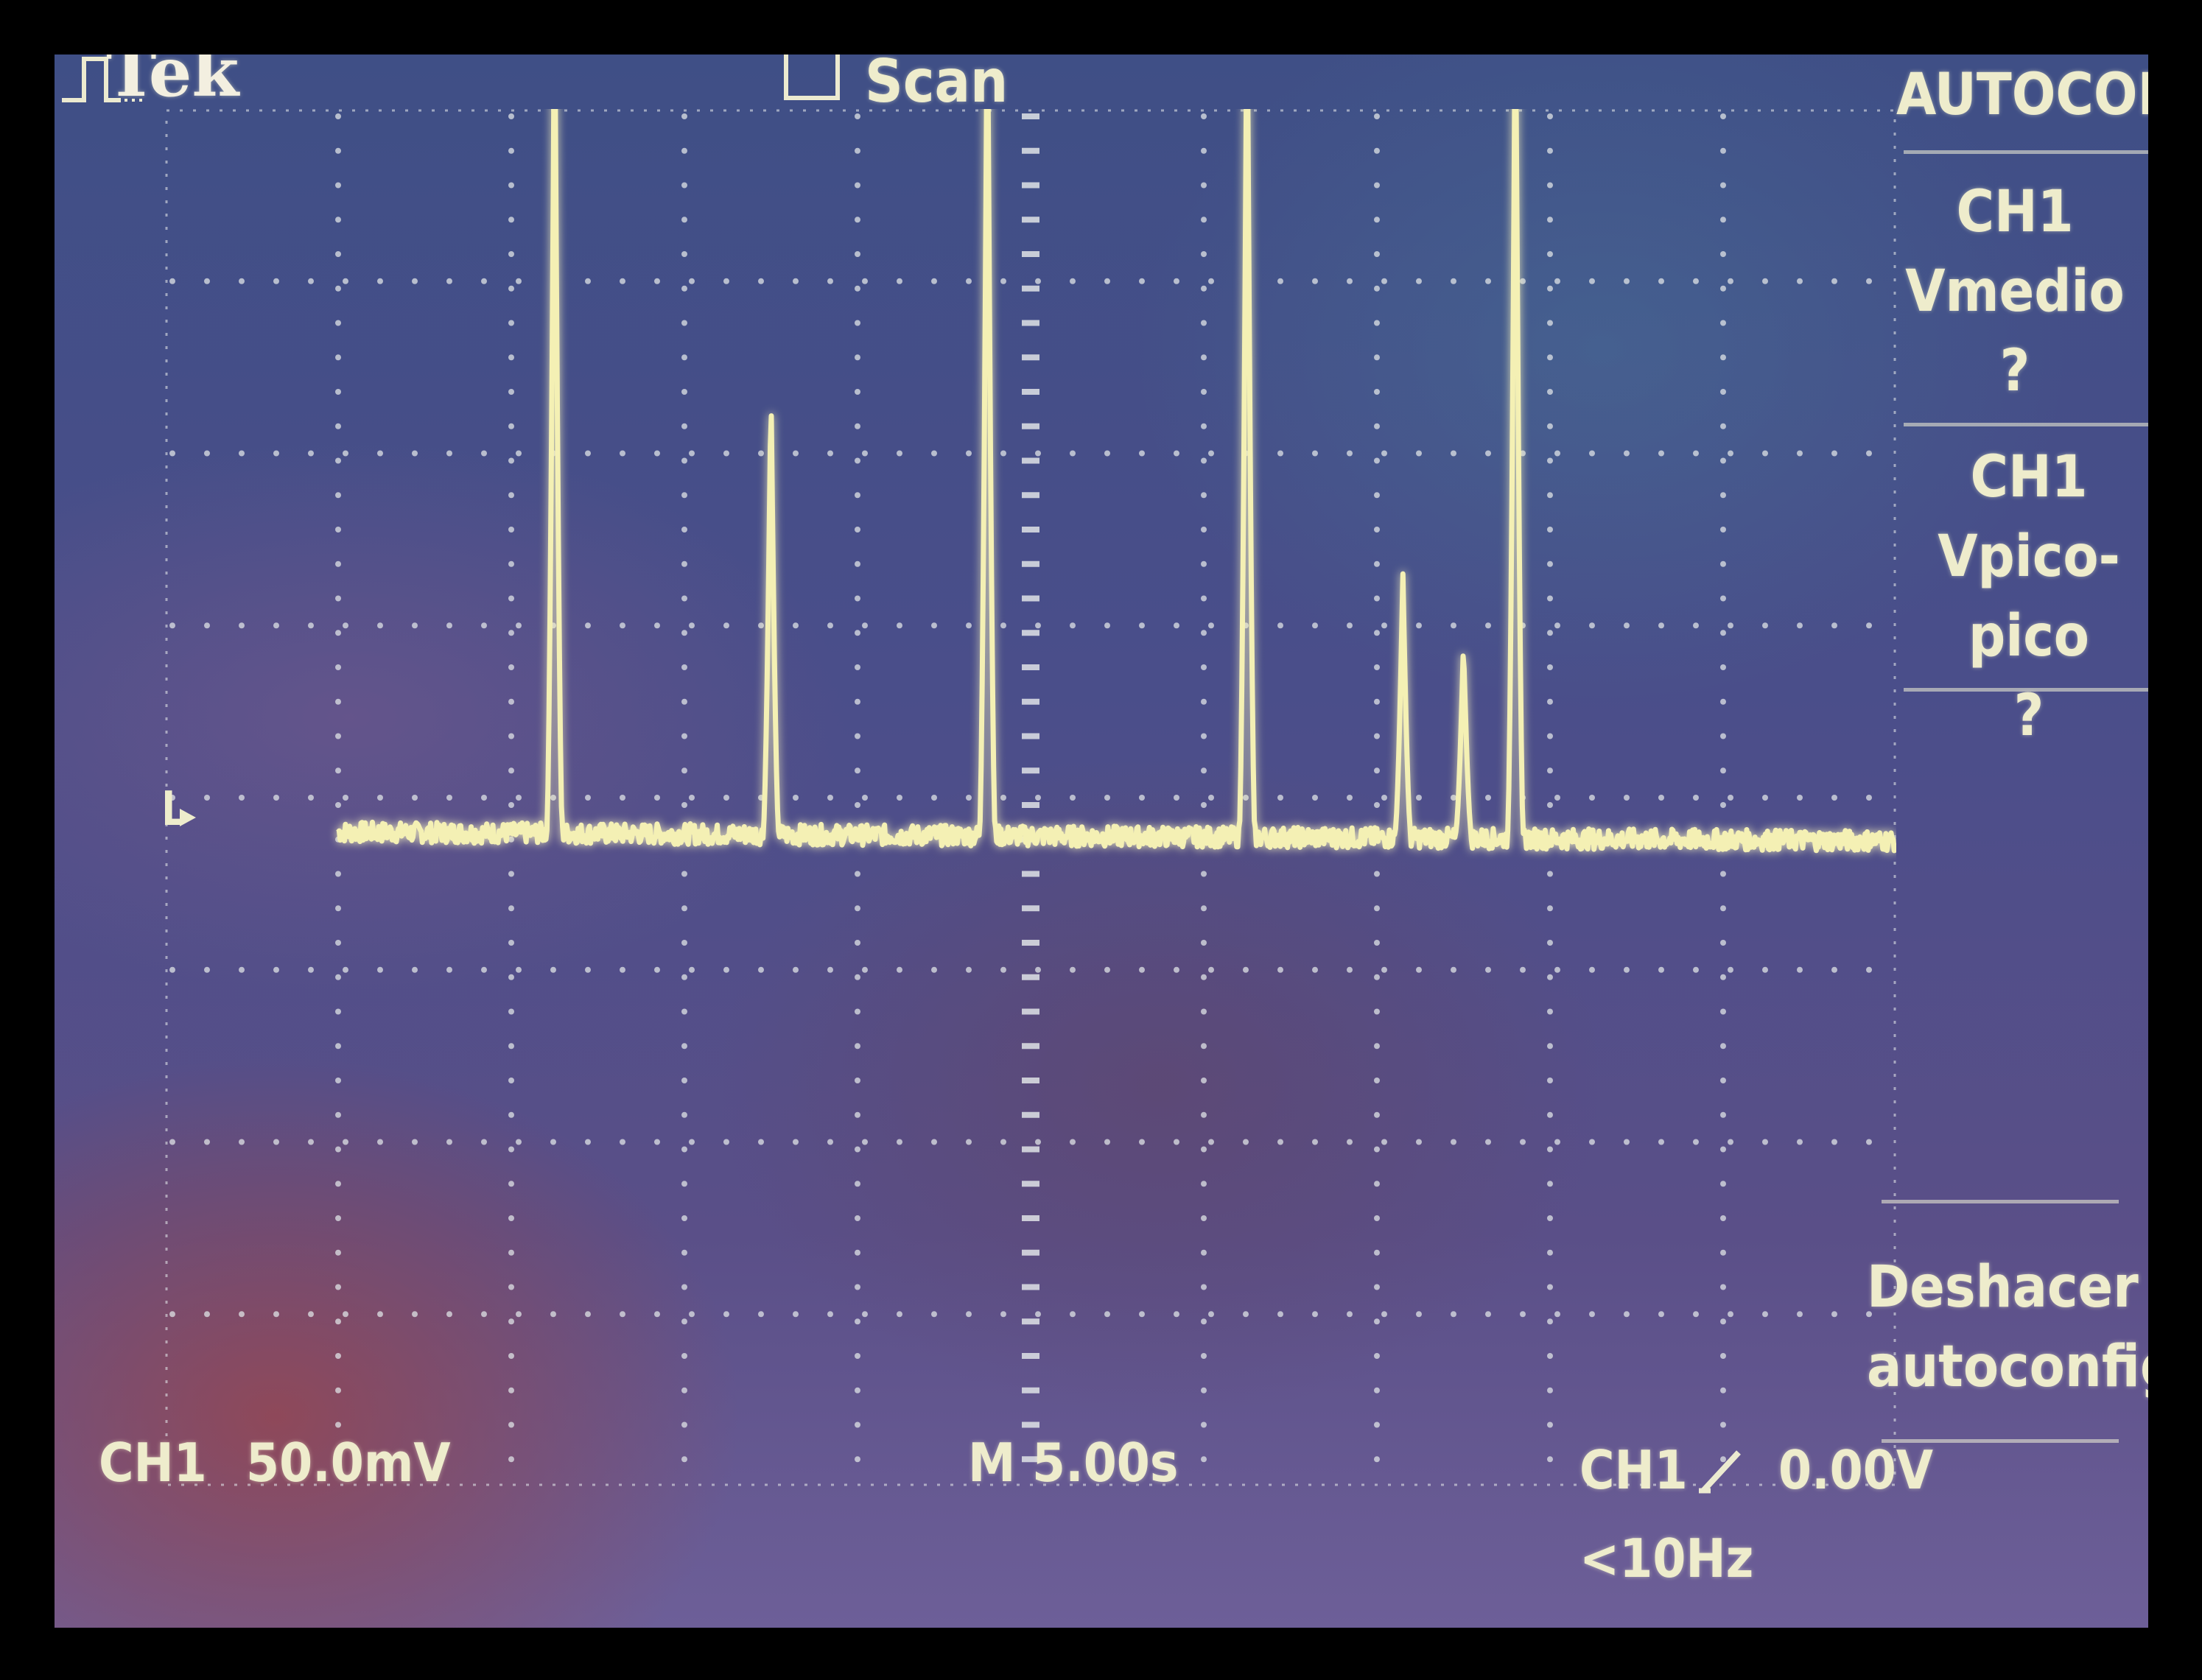  Describe the element at coordinates (2015, 596) in the screenshot. I see `softkey-ch1-vpico-pico: CH1 Vpico-pico ?` at that location.